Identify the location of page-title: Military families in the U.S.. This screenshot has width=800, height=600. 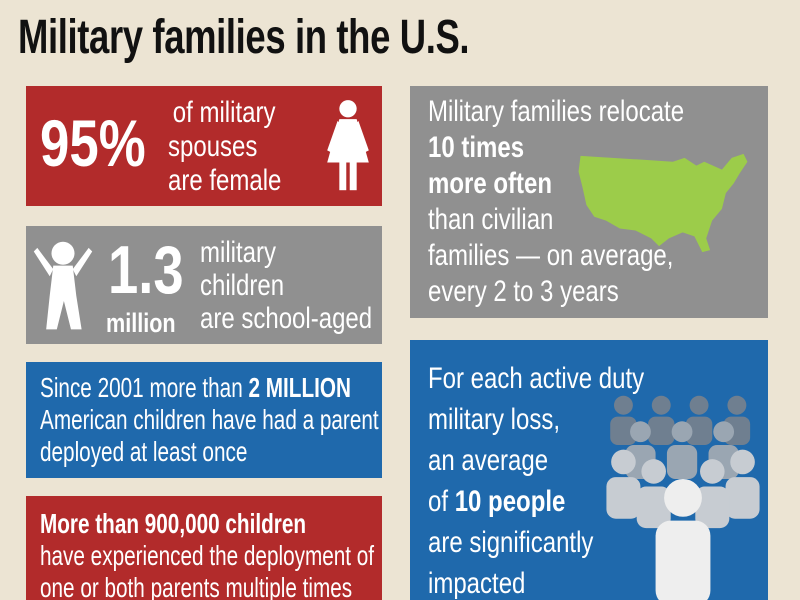
(244, 37).